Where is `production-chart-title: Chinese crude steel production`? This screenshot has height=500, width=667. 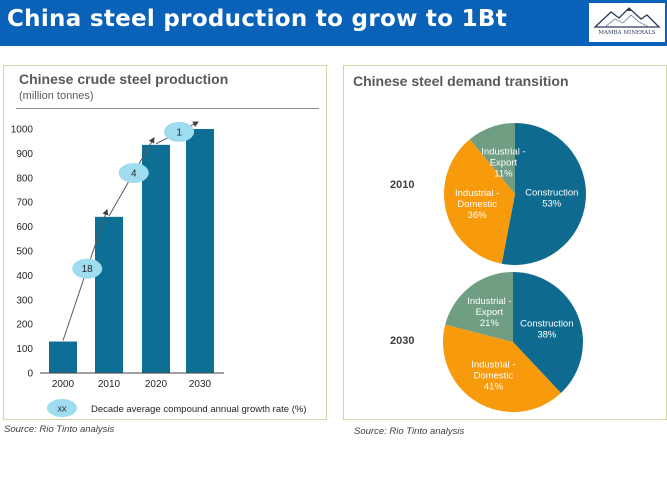
production-chart-title: Chinese crude steel production is located at coordinates (124, 79).